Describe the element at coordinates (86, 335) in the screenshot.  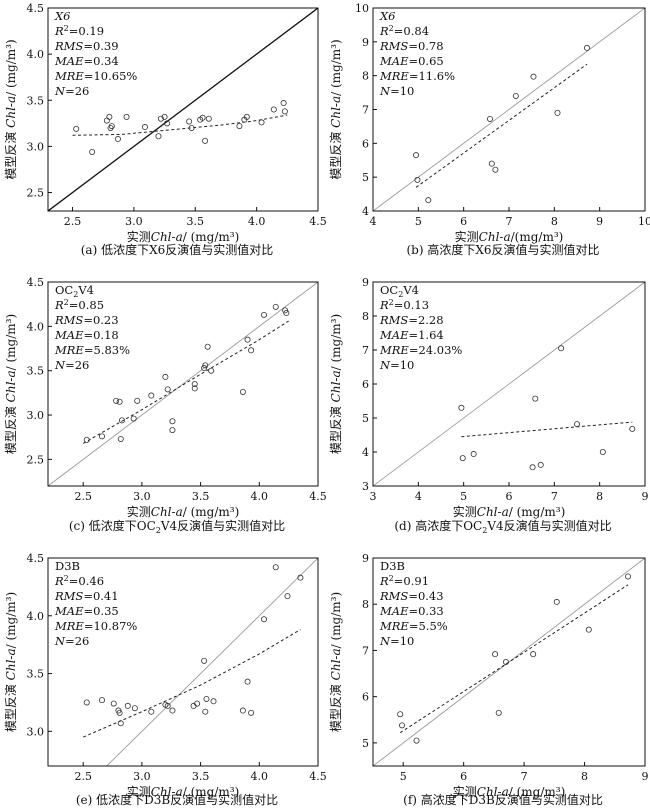
I see `mae-stat: MAE=0.18` at that location.